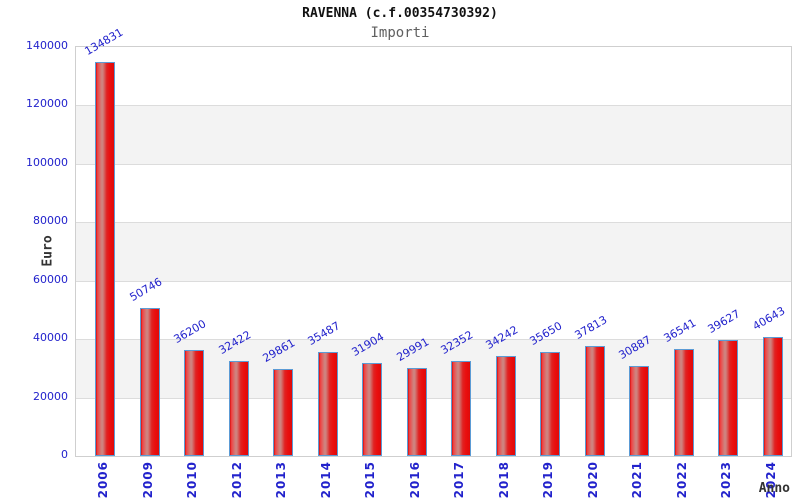 The width and height of the screenshot is (800, 500). What do you see at coordinates (548, 480) in the screenshot?
I see `x-tick-label: 2019` at bounding box center [548, 480].